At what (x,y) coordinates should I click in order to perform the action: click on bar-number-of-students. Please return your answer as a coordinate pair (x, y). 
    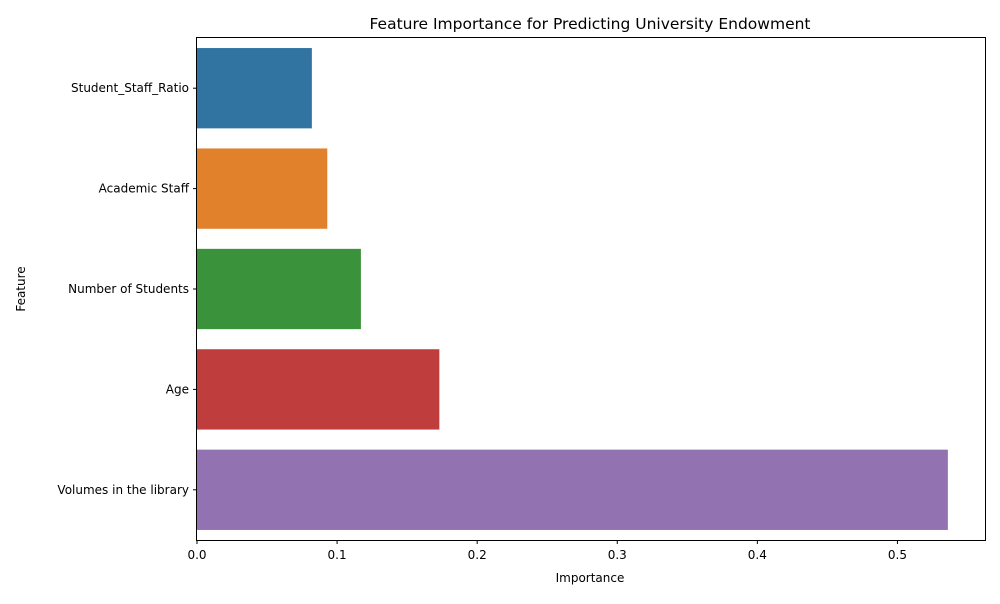
    Looking at the image, I should click on (279, 289).